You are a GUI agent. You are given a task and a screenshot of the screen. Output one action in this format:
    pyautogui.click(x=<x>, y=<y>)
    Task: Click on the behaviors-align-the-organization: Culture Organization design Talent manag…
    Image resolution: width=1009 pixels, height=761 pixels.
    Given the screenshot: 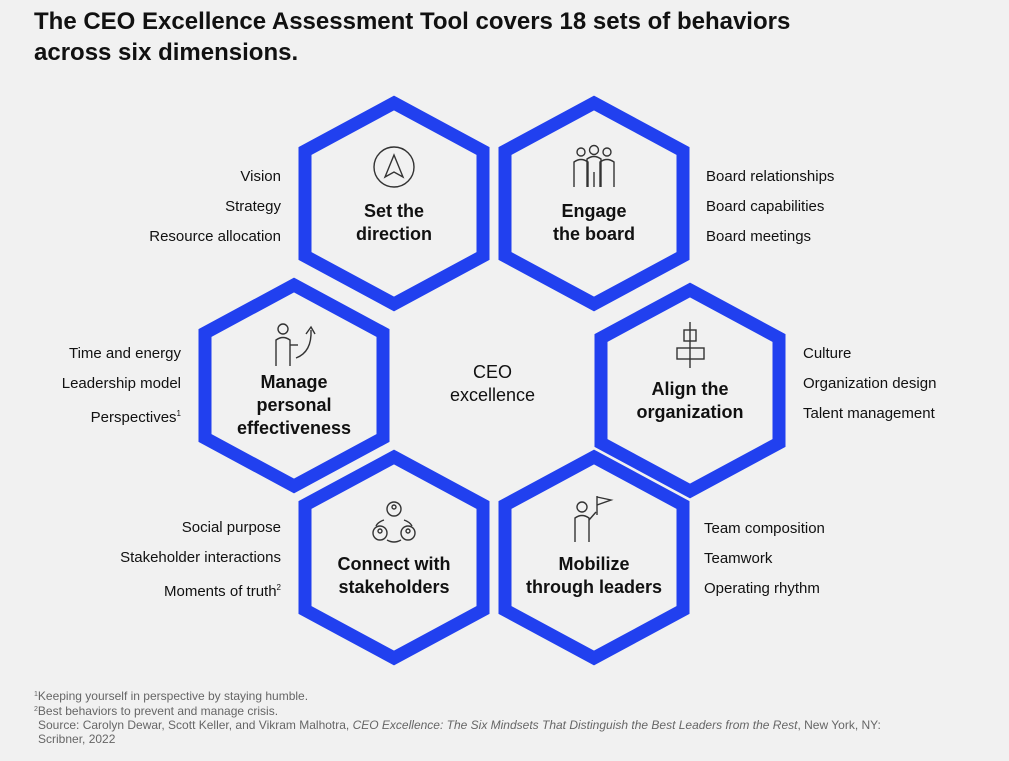 What is the action you would take?
    pyautogui.click(x=869, y=384)
    